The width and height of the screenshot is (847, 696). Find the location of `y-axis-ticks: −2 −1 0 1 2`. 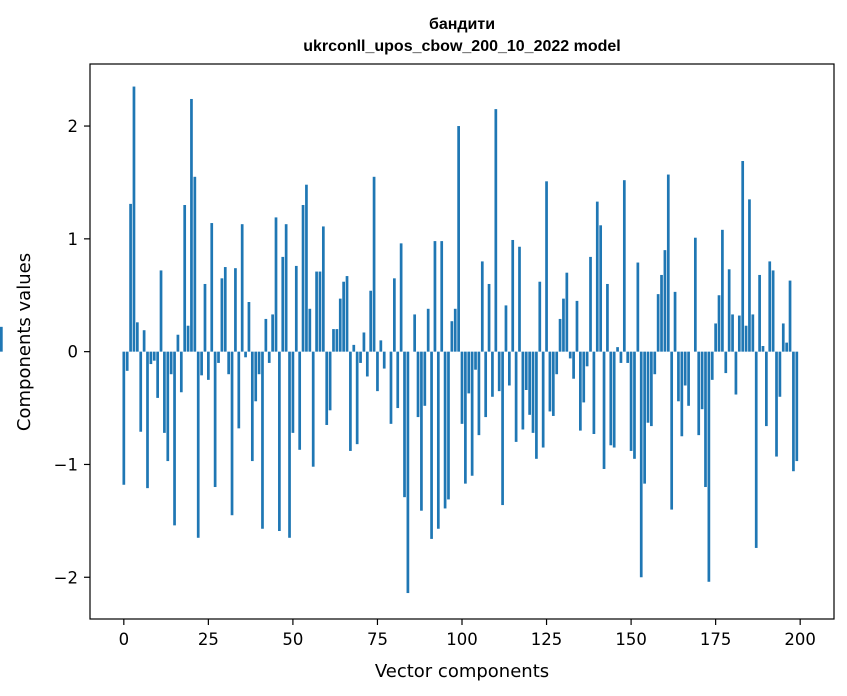

y-axis-ticks: −2 −1 0 1 2 is located at coordinates (72, 352).